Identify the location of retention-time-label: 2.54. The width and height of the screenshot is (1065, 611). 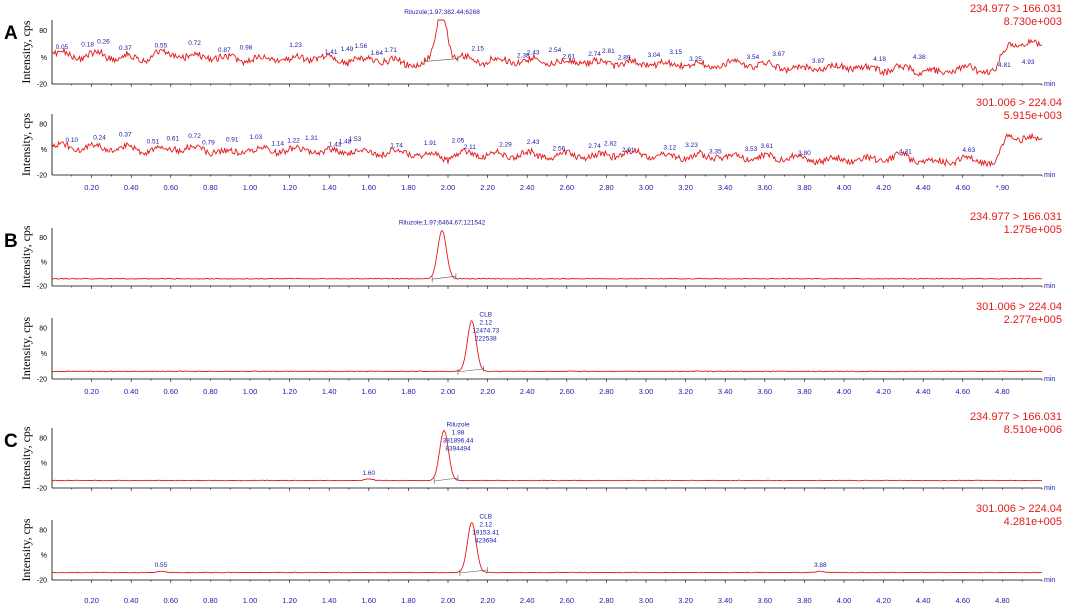
(555, 50).